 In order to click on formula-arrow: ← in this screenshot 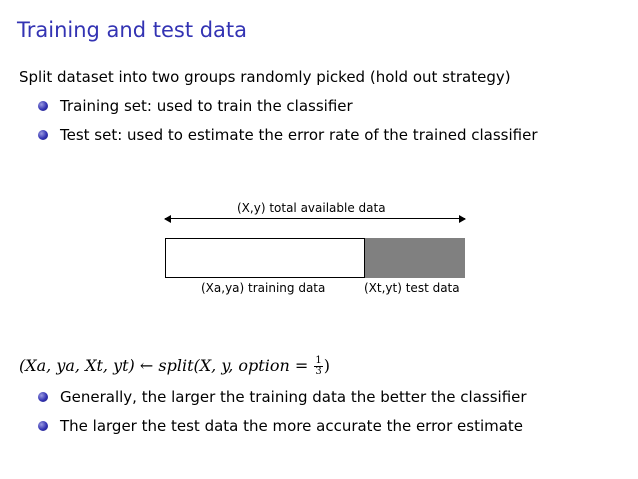, I will do `click(146, 365)`.